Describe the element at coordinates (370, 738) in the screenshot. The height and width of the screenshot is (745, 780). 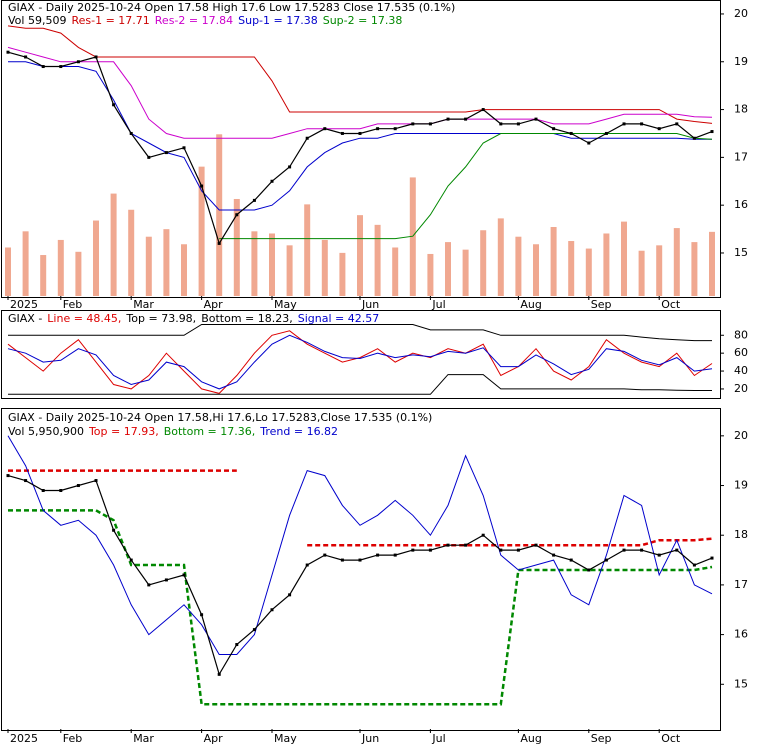
I see `x-tick-label: Jun` at that location.